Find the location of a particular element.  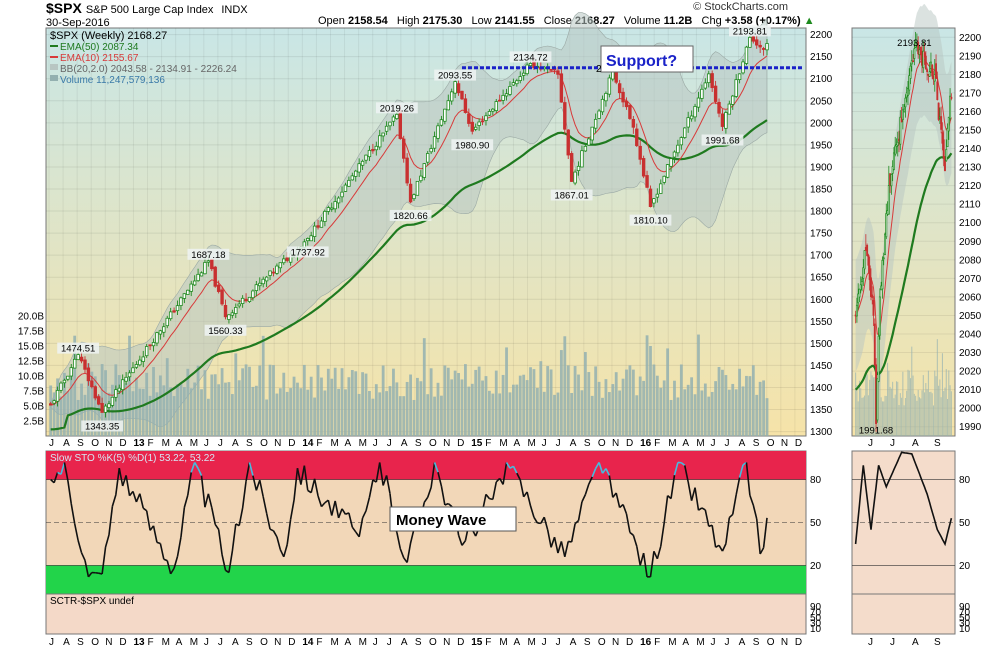

time-axis-tick: O is located at coordinates (602, 443).